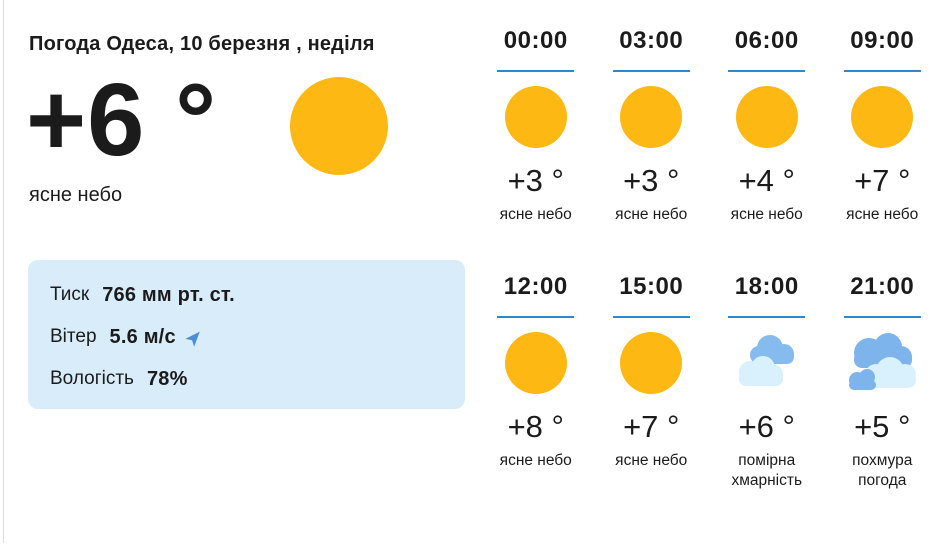 The height and width of the screenshot is (547, 946). I want to click on humidity-label: Вологість, so click(92, 378).